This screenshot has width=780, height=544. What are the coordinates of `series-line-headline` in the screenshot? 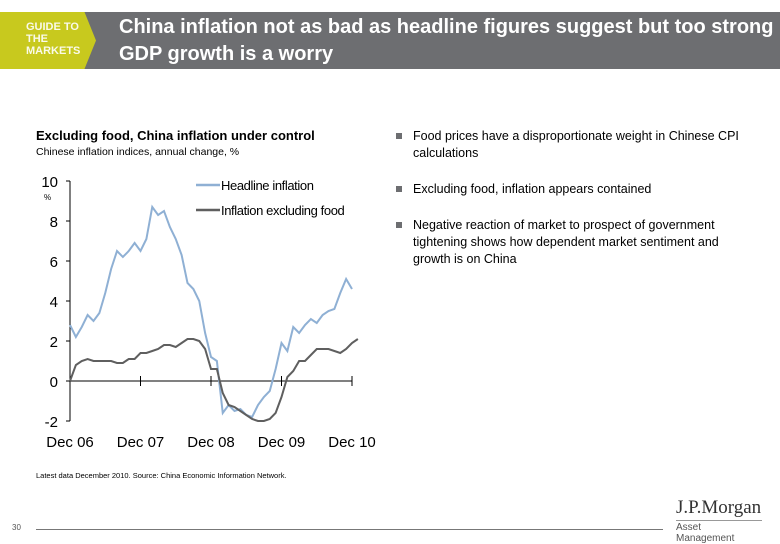 It's located at (211, 311).